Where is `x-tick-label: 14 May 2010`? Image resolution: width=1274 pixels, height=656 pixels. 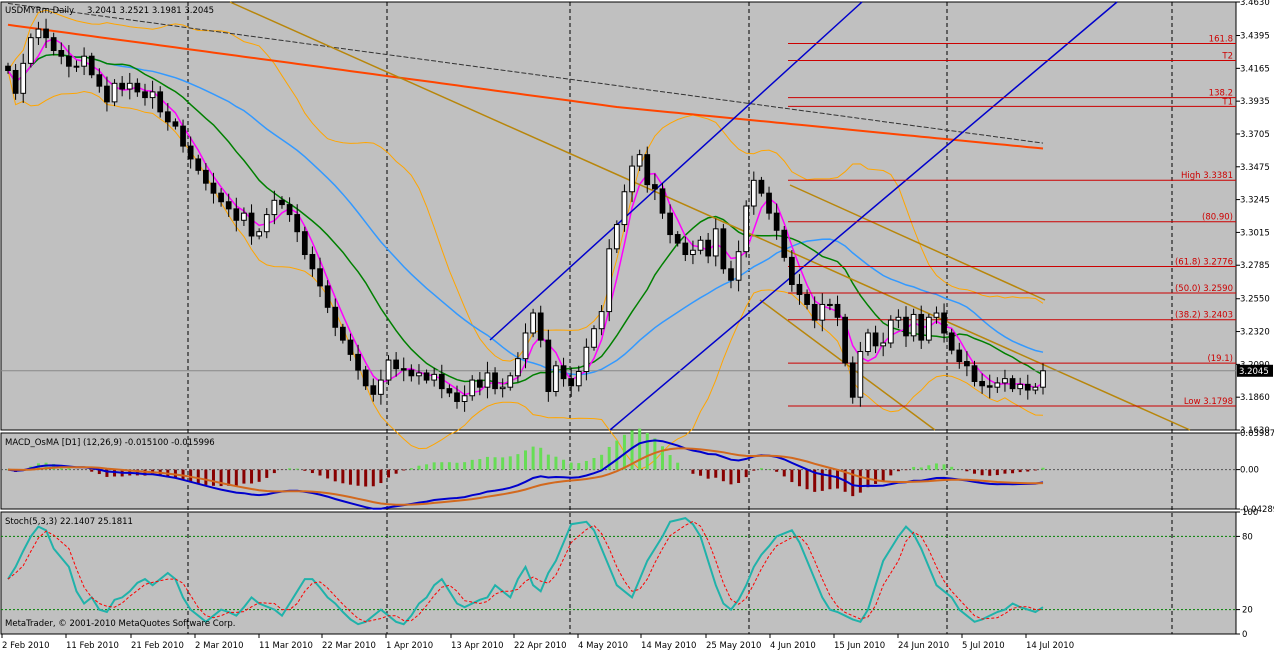
x-tick-label: 14 May 2010 is located at coordinates (668, 646).